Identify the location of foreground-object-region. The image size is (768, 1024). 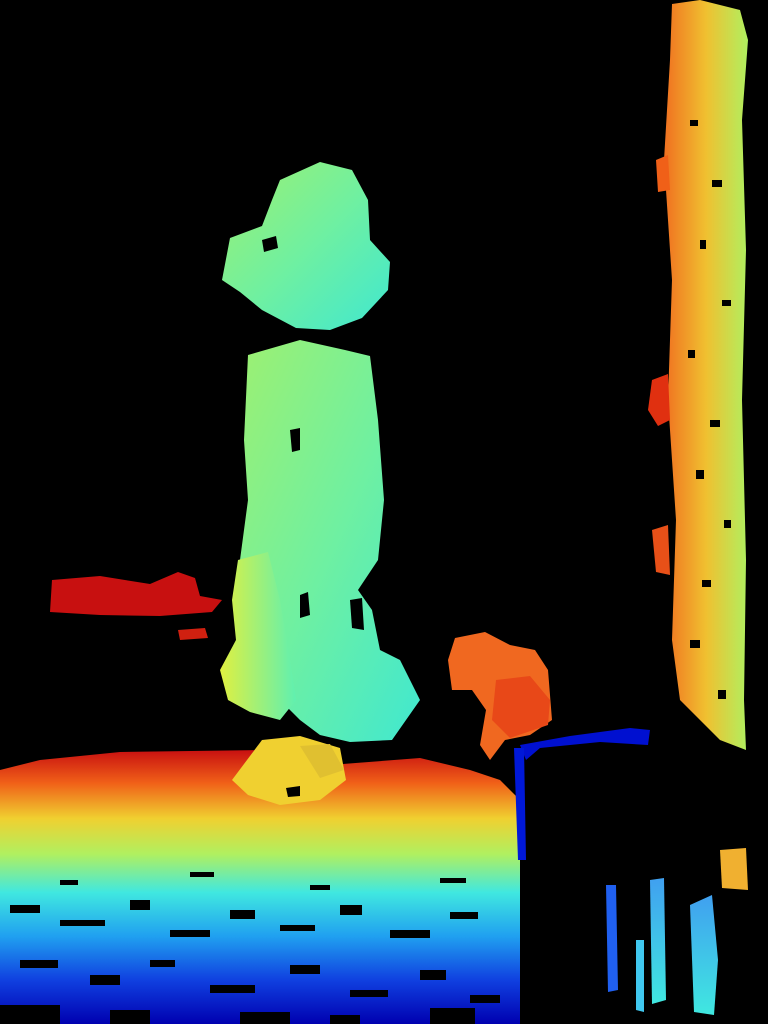
(616, 871).